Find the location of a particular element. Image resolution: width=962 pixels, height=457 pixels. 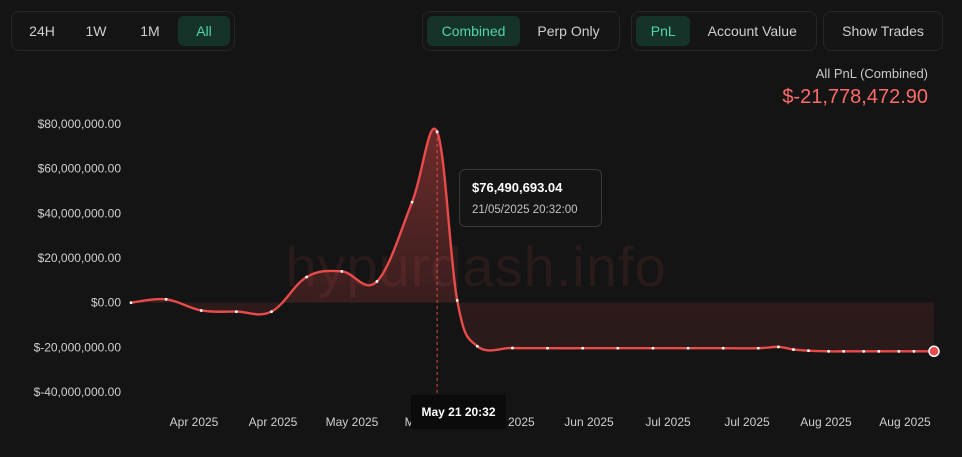

tooltip-date: 21/05/2025 20:32:00 is located at coordinates (525, 210).